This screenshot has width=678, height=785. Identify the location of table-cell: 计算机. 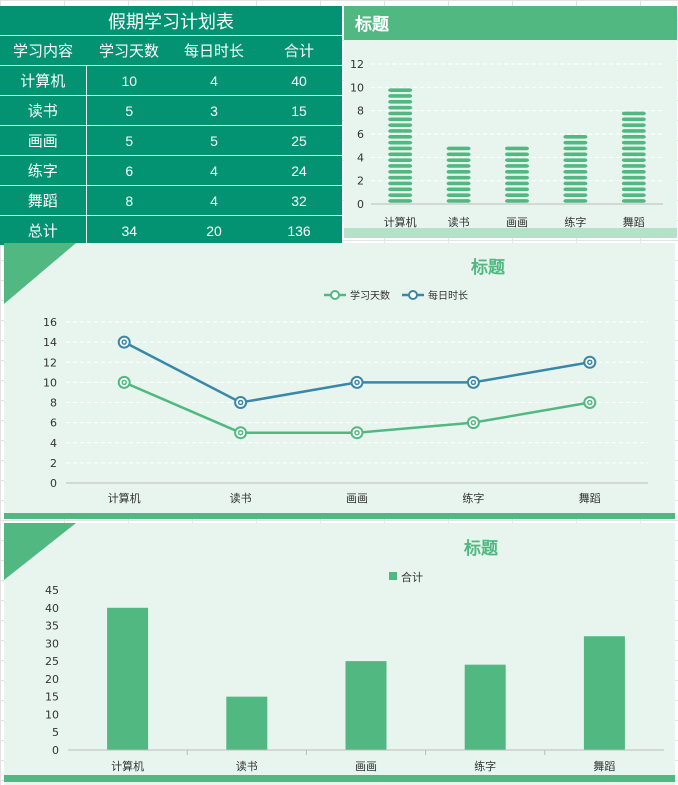
(43, 80).